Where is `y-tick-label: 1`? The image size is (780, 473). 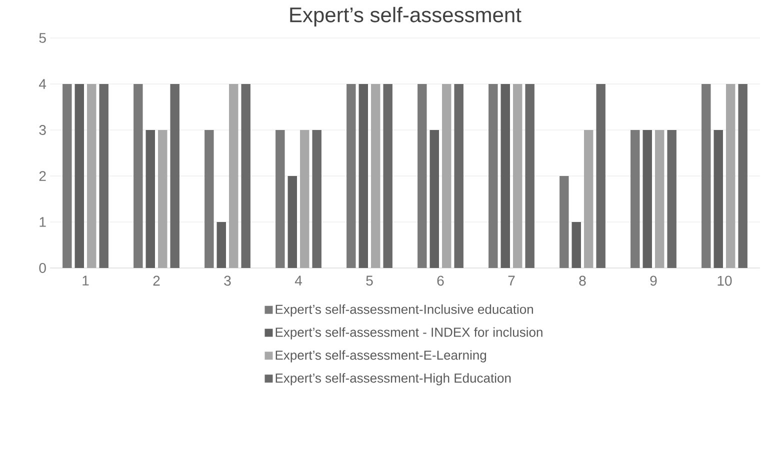
y-tick-label: 1 is located at coordinates (43, 222).